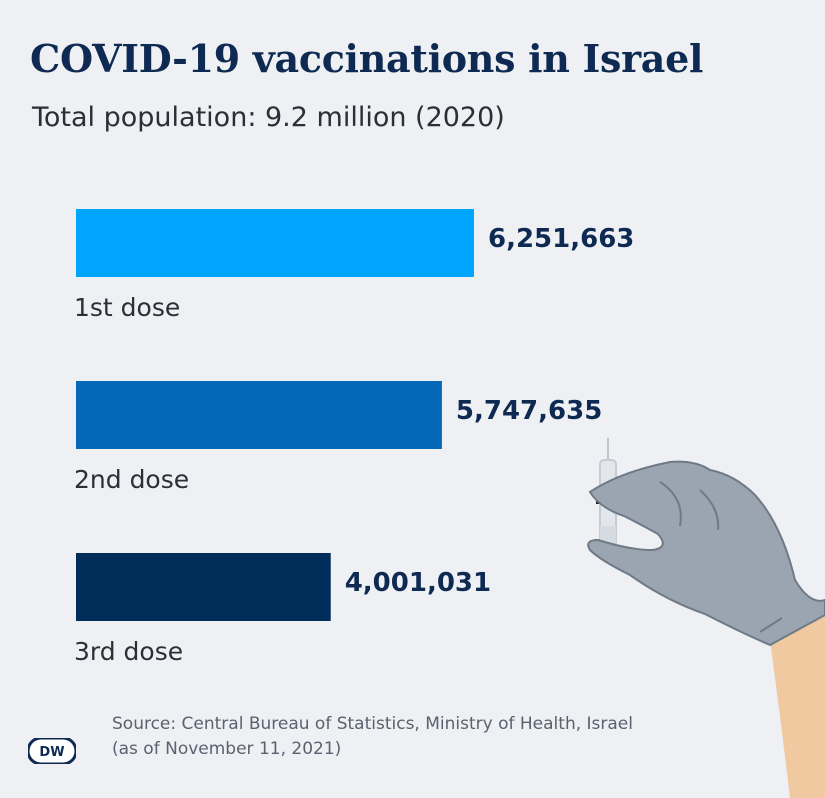 Image resolution: width=825 pixels, height=798 pixels. What do you see at coordinates (131, 479) in the screenshot?
I see `category-label-2: 2nd dose` at bounding box center [131, 479].